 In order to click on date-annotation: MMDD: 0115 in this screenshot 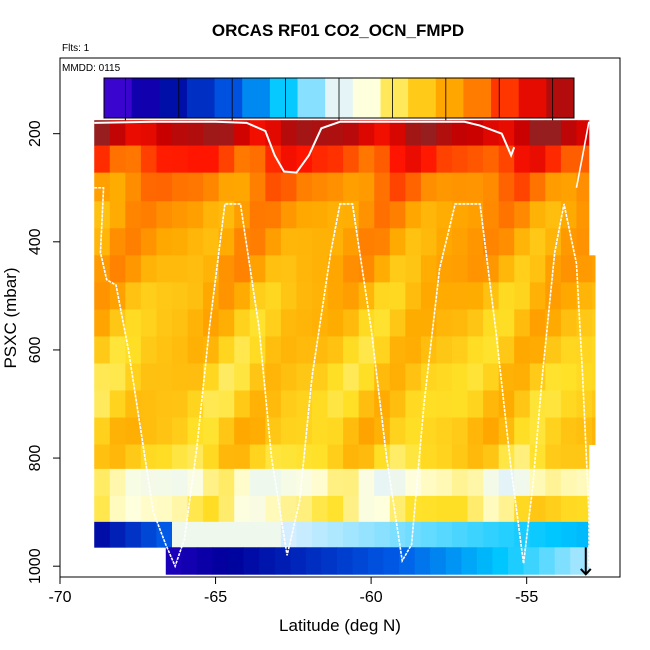, I will do `click(91, 68)`.